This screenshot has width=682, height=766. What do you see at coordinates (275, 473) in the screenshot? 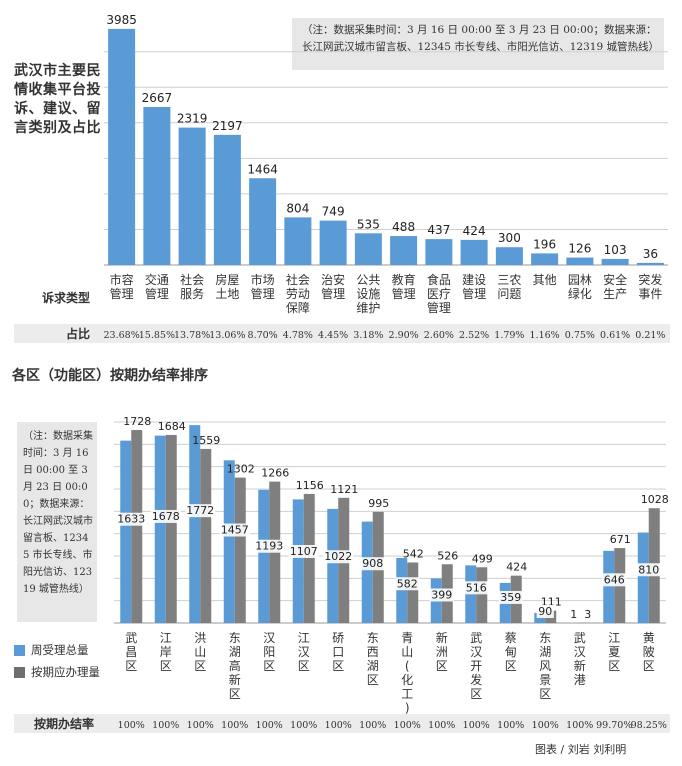
I see `chart2-value-label-due: 1266` at bounding box center [275, 473].